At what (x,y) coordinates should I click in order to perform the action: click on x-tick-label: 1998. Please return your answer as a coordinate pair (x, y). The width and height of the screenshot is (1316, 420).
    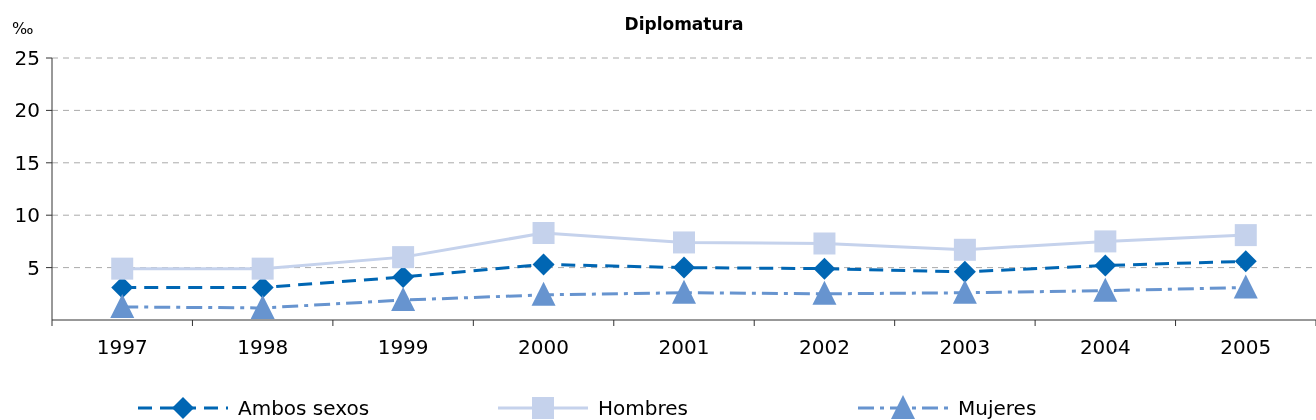
    Looking at the image, I should click on (263, 347).